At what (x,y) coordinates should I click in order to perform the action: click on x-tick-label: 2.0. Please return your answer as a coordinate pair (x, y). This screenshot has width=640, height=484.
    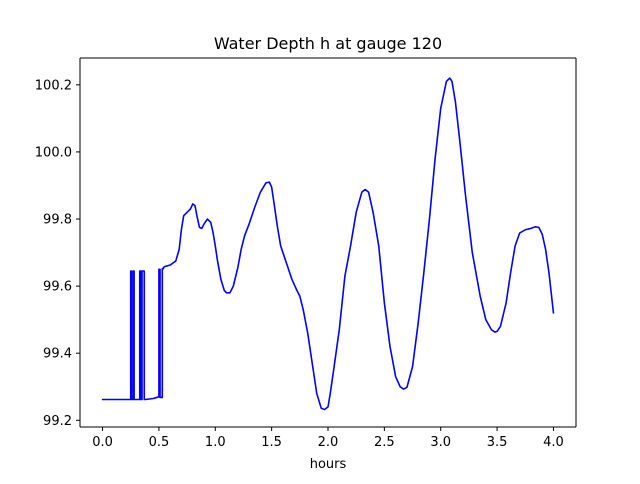
    Looking at the image, I should click on (328, 442).